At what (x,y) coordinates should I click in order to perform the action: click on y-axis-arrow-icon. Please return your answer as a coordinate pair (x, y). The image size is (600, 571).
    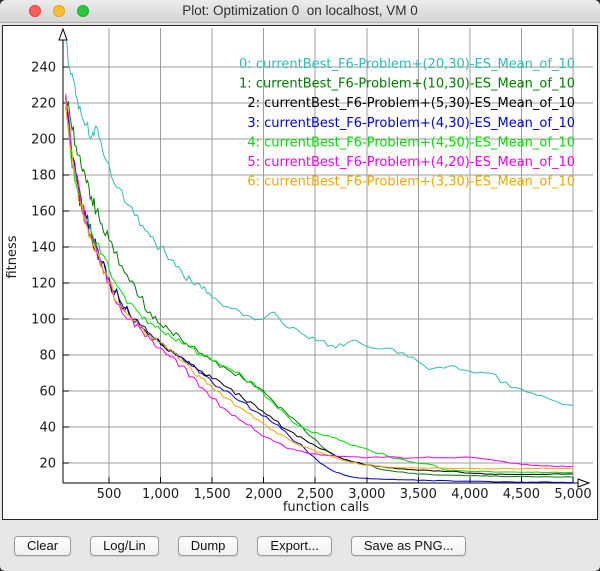
    Looking at the image, I should click on (63, 34).